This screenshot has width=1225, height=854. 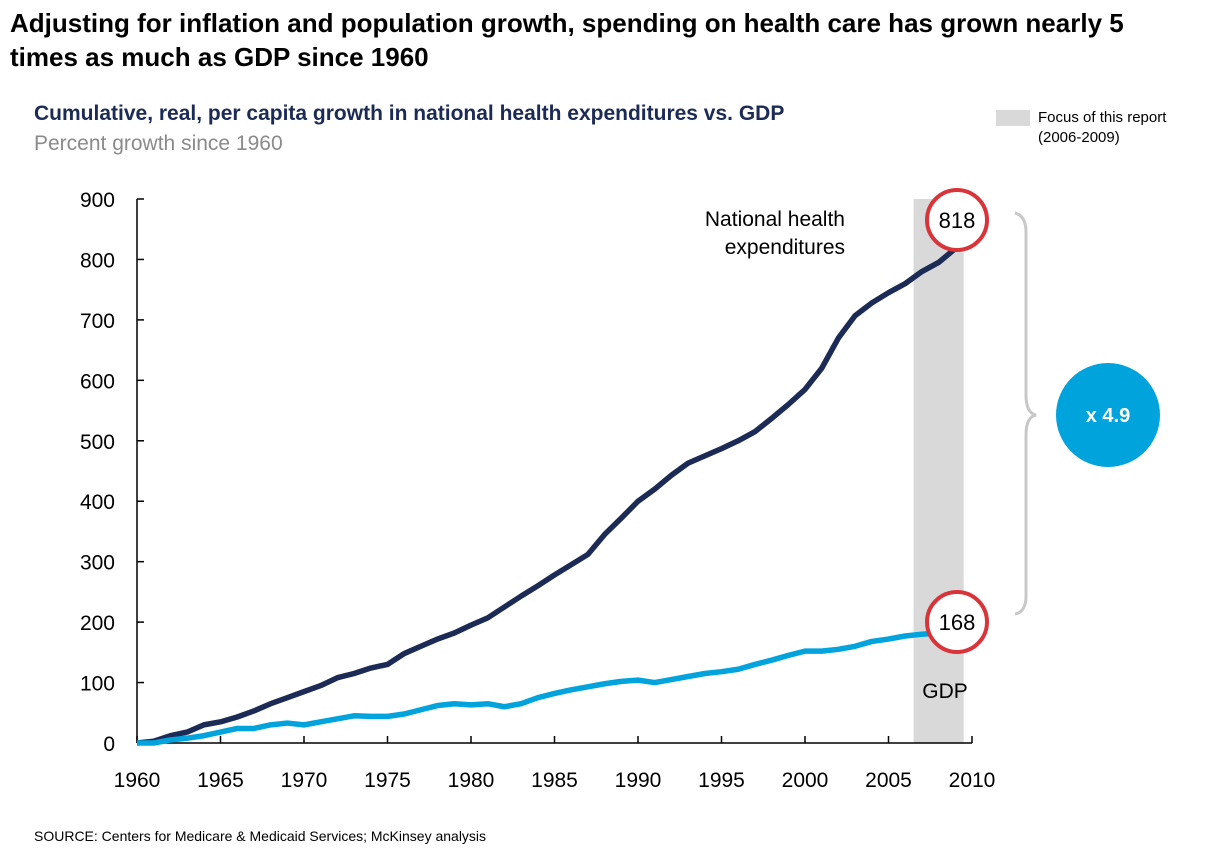 What do you see at coordinates (554, 780) in the screenshot?
I see `x-tick-label: 1985` at bounding box center [554, 780].